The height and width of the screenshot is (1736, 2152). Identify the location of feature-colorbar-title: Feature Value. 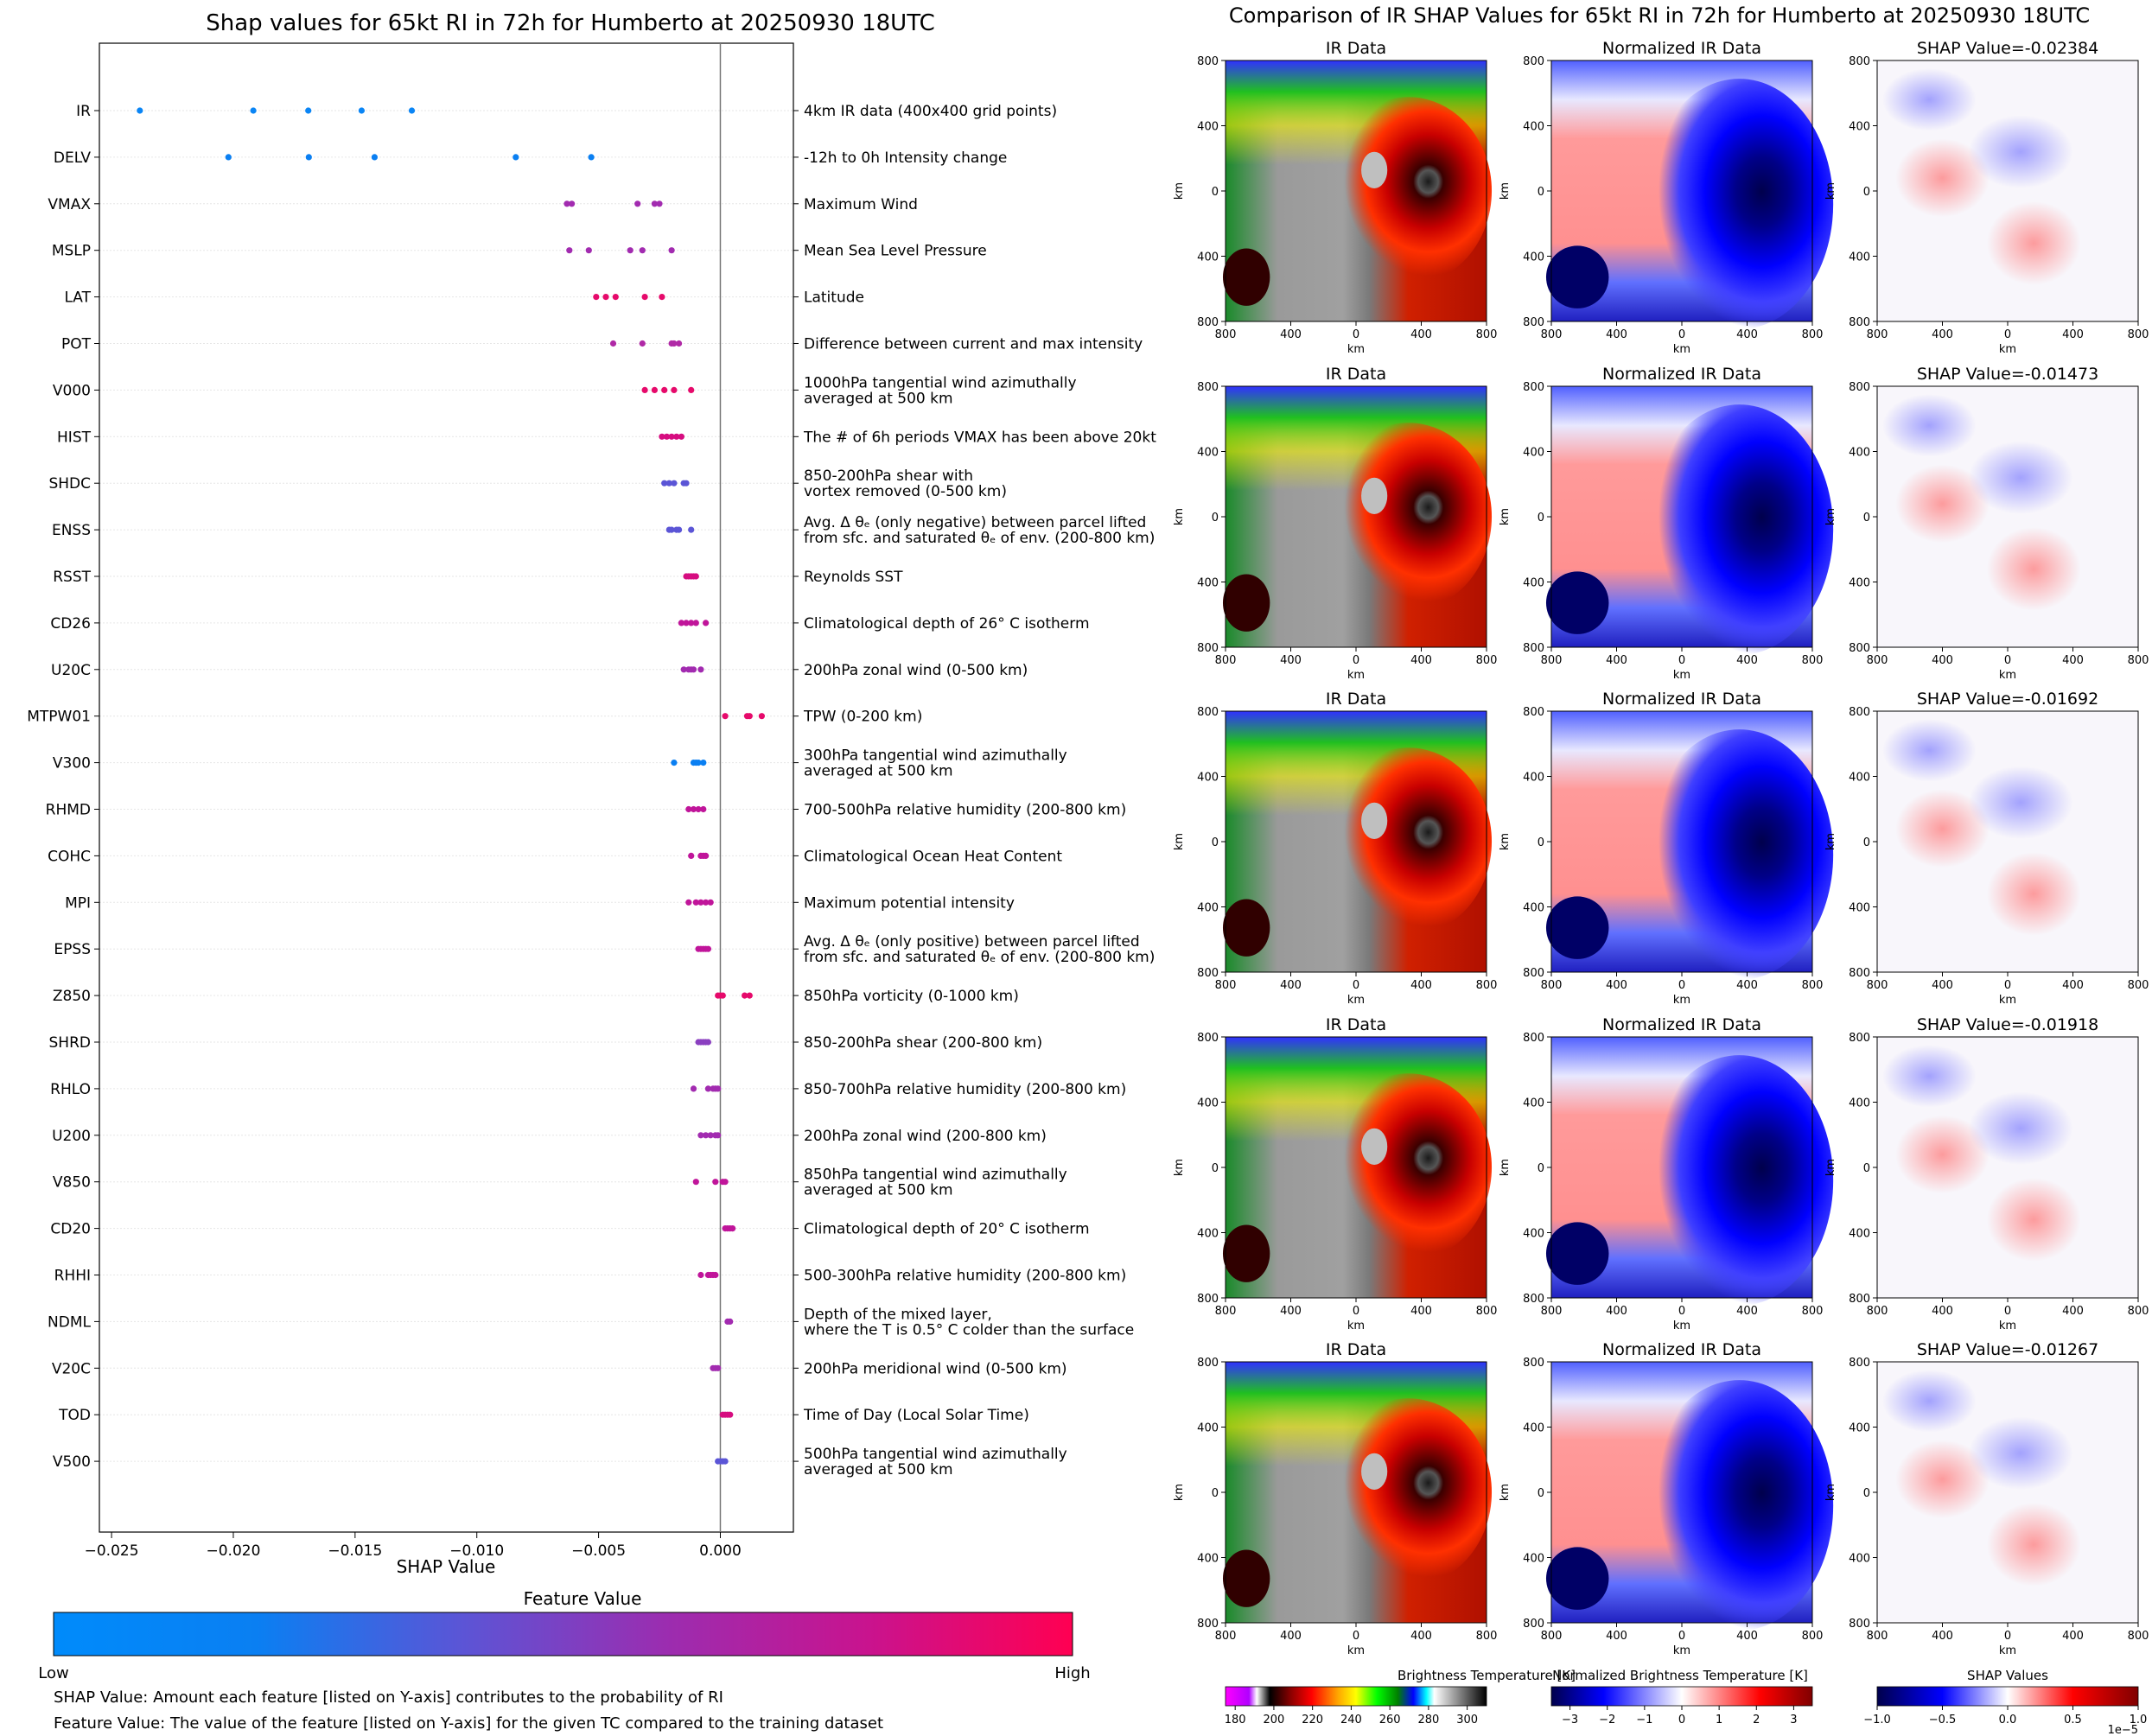
(583, 1598).